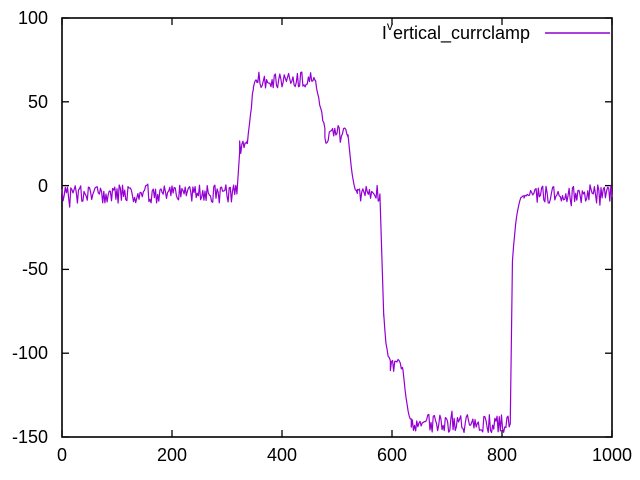 The width and height of the screenshot is (640, 480). I want to click on x-tick-label: 800, so click(502, 455).